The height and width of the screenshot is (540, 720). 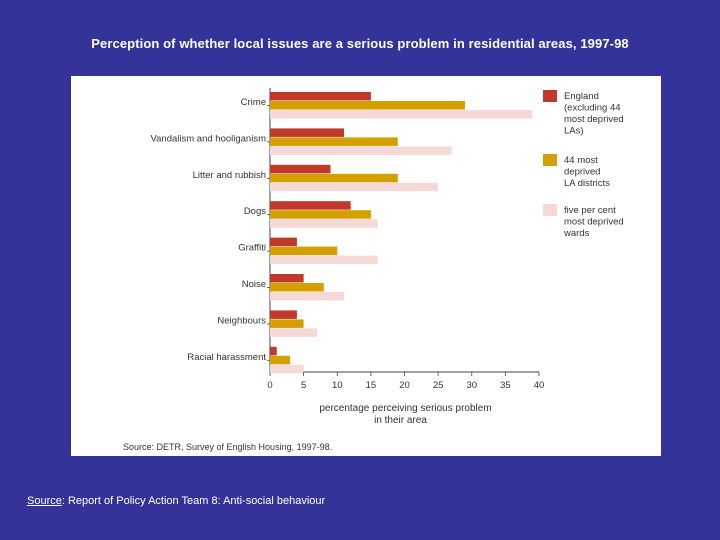 I want to click on category-label: Graffiti, so click(x=252, y=248).